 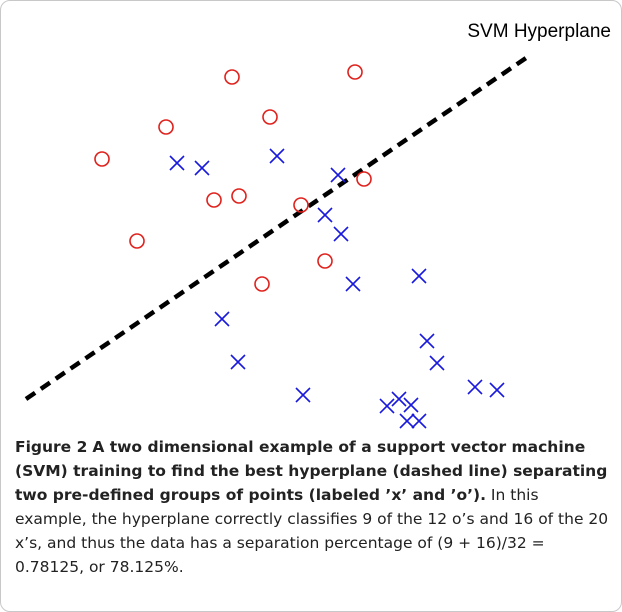 I want to click on caption-label: Figure 2, so click(x=51, y=447).